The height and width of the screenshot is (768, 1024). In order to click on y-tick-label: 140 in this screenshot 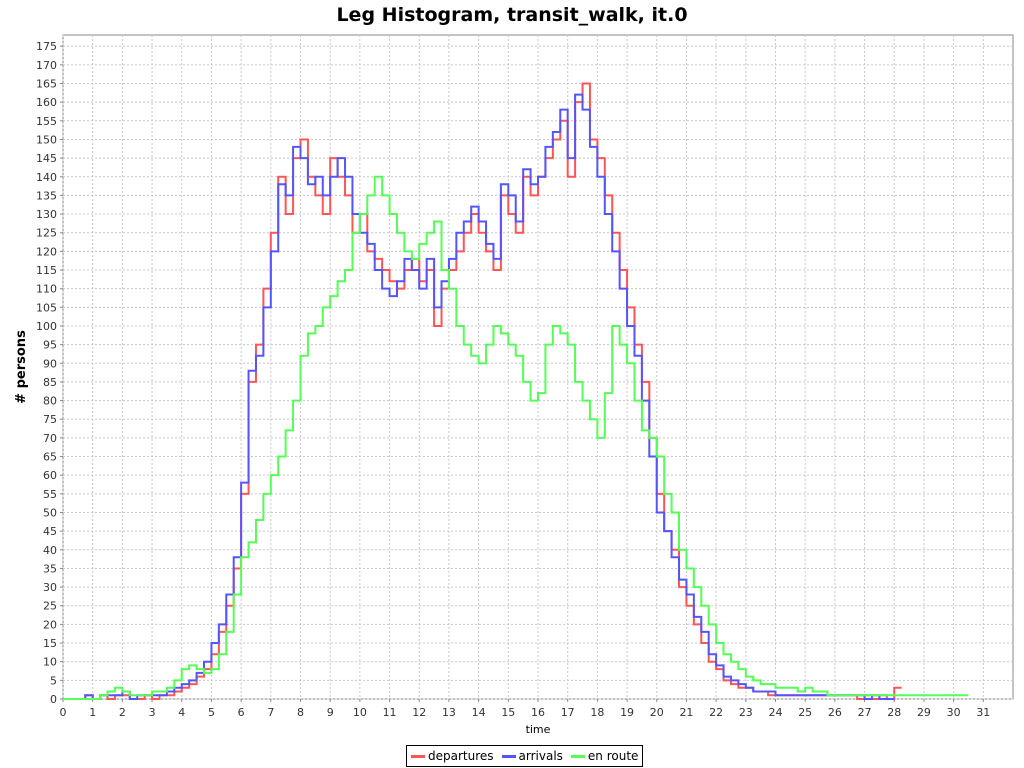, I will do `click(46, 177)`.